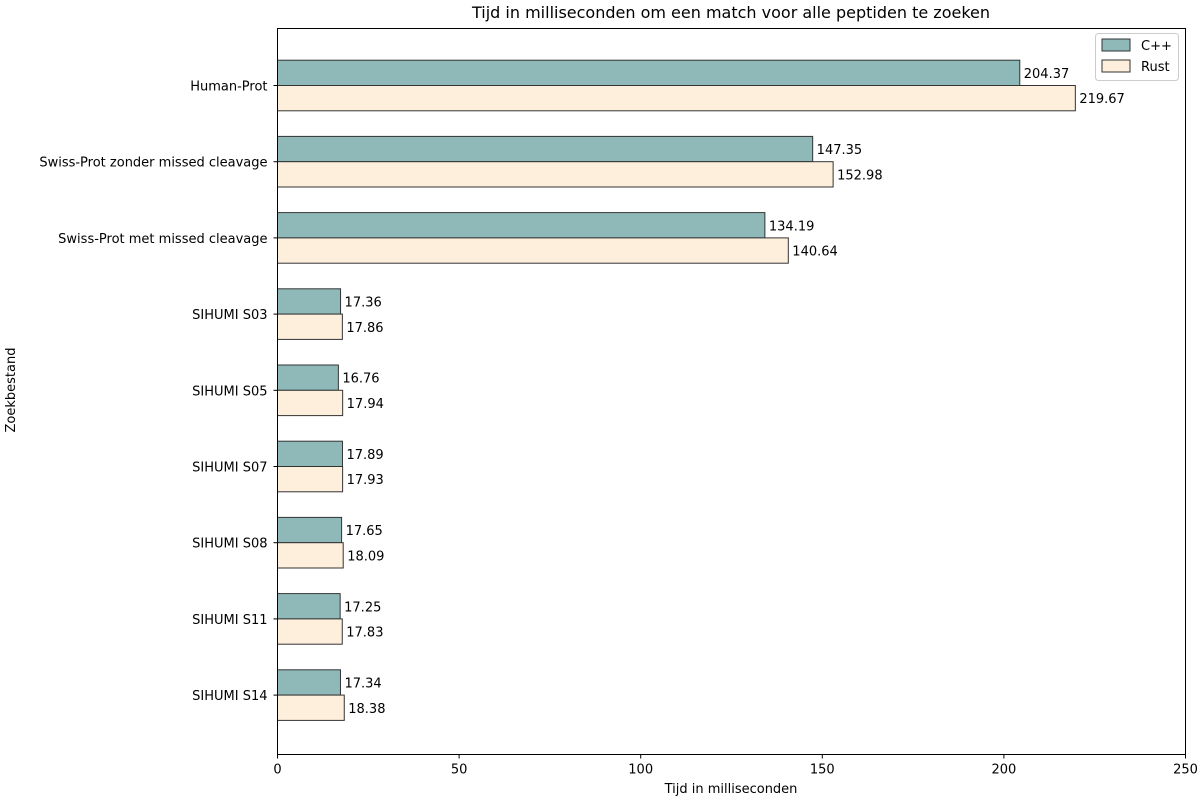  What do you see at coordinates (1116, 45) in the screenshot?
I see `legend-swatch-cpp` at bounding box center [1116, 45].